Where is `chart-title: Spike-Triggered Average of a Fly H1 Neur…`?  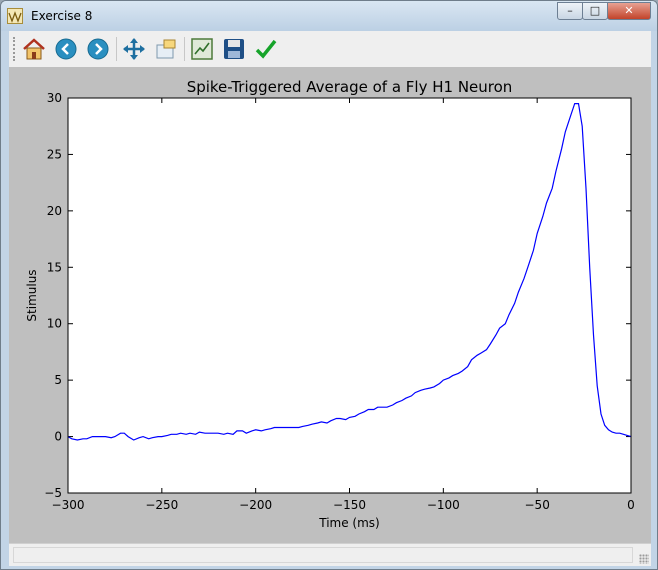 chart-title: Spike-Triggered Average of a Fly H1 Neur… is located at coordinates (350, 87).